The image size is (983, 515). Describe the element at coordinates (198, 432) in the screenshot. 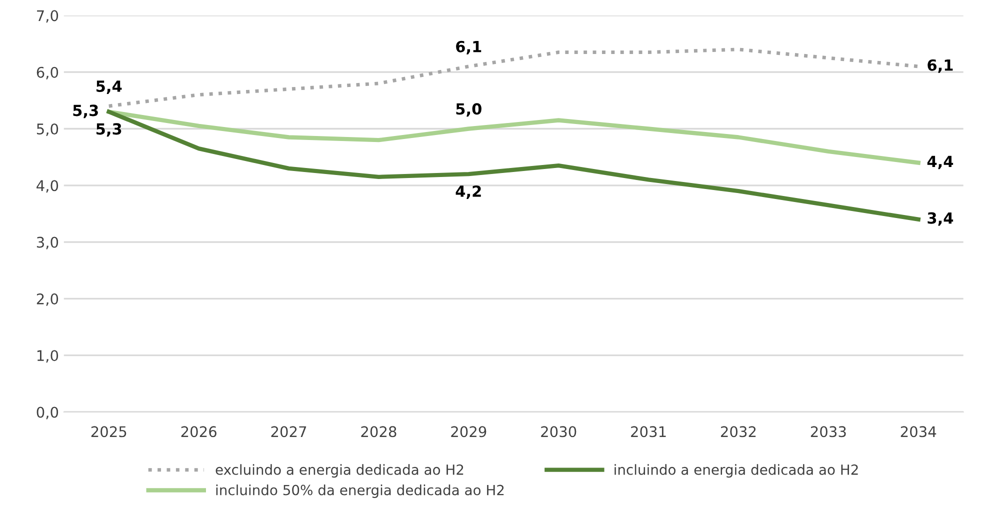

I see `x-tick-label: 2026` at that location.